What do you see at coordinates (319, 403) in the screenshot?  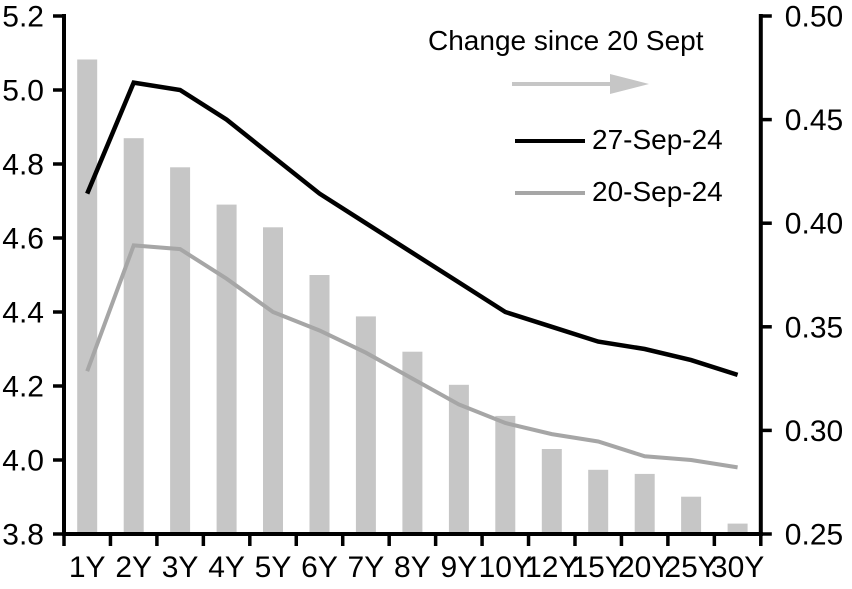 I see `bar-6Y` at bounding box center [319, 403].